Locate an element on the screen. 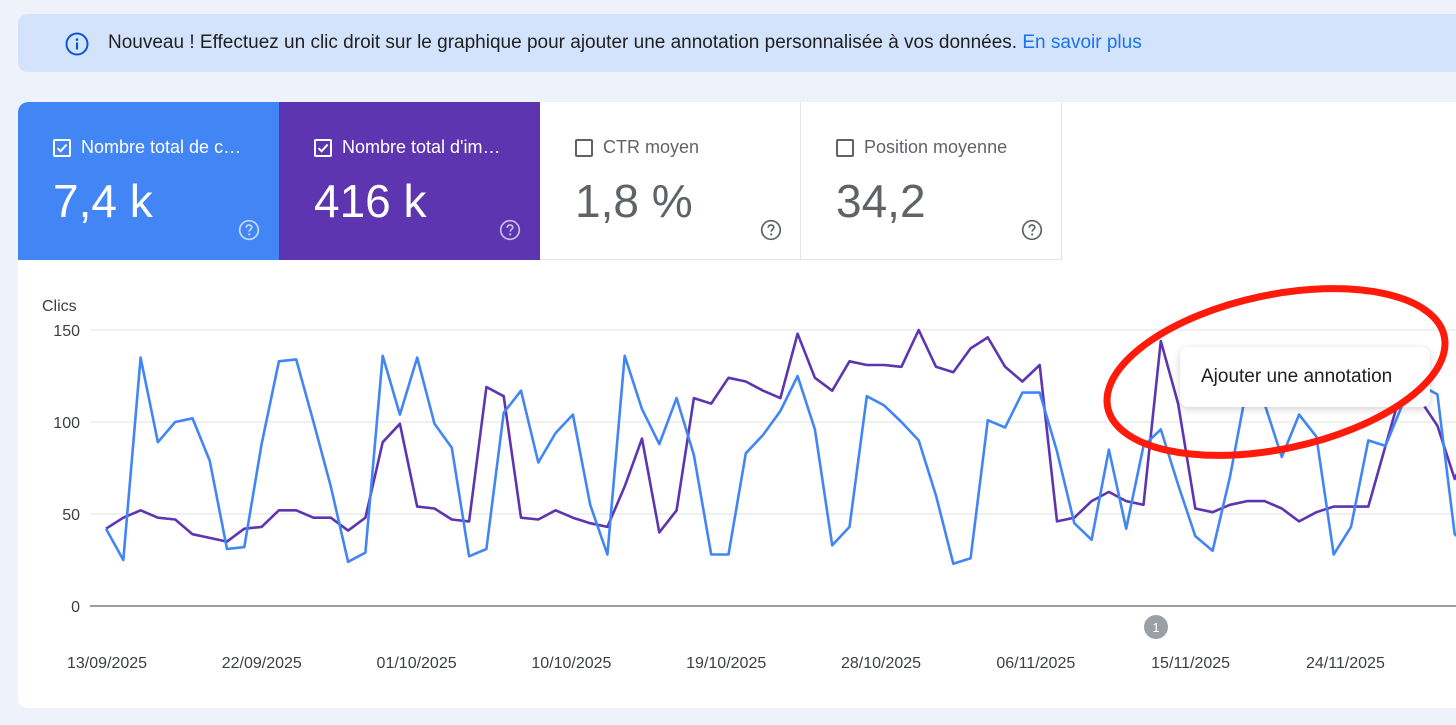 This screenshot has height=725, width=1456. checkbox-impressions is located at coordinates (323, 148).